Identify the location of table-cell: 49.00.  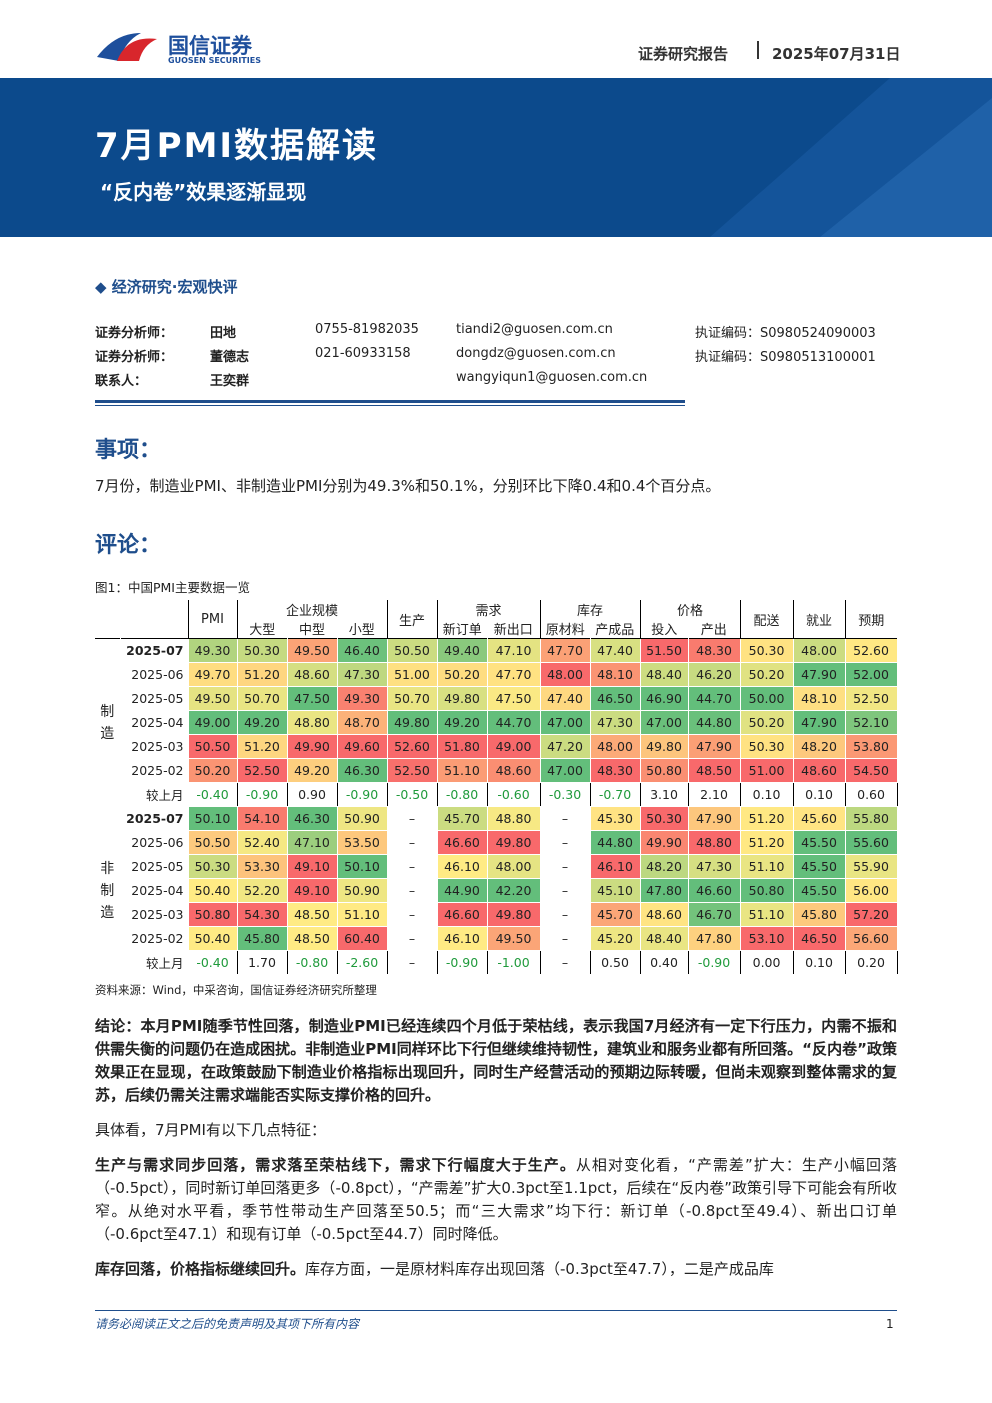
(213, 722).